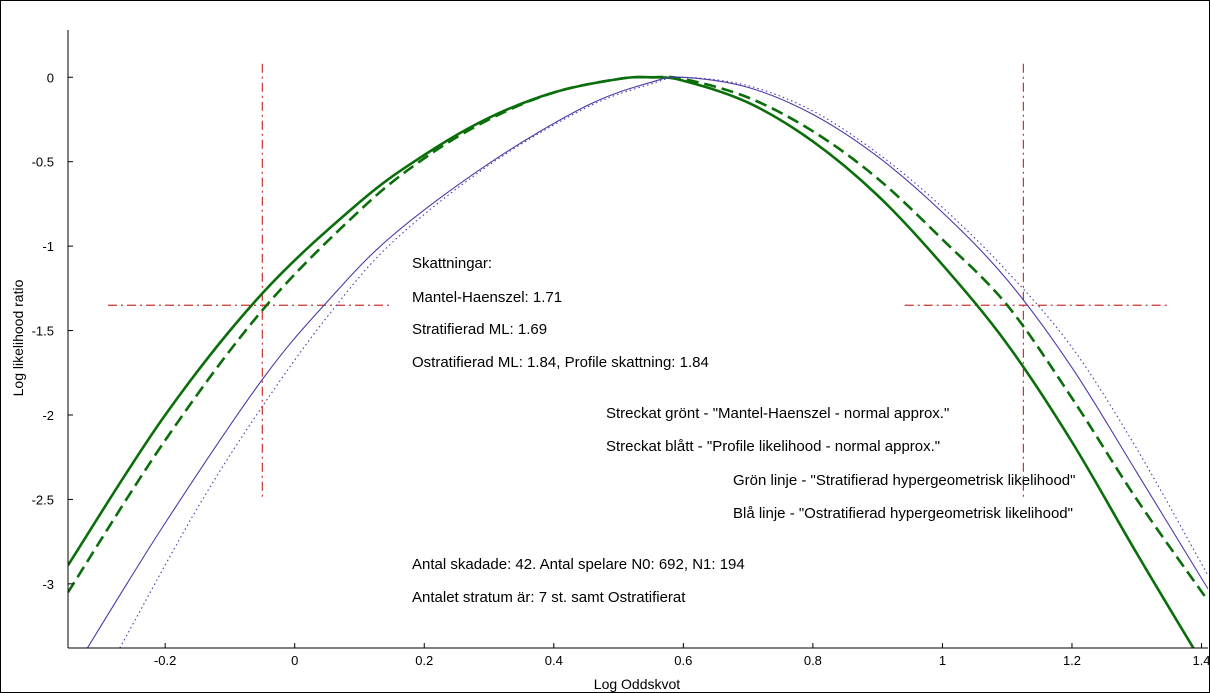 Image resolution: width=1210 pixels, height=693 pixels. What do you see at coordinates (479, 329) in the screenshot?
I see `annotation-stratified-ml: Stratifierad ML: 1.69` at bounding box center [479, 329].